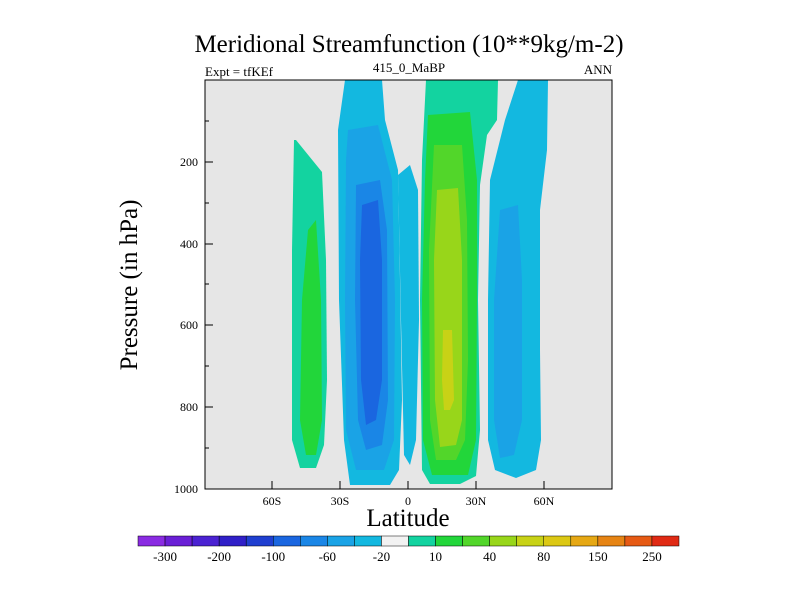 This screenshot has height=600, width=800. I want to click on colorbar-label: -300, so click(165, 556).